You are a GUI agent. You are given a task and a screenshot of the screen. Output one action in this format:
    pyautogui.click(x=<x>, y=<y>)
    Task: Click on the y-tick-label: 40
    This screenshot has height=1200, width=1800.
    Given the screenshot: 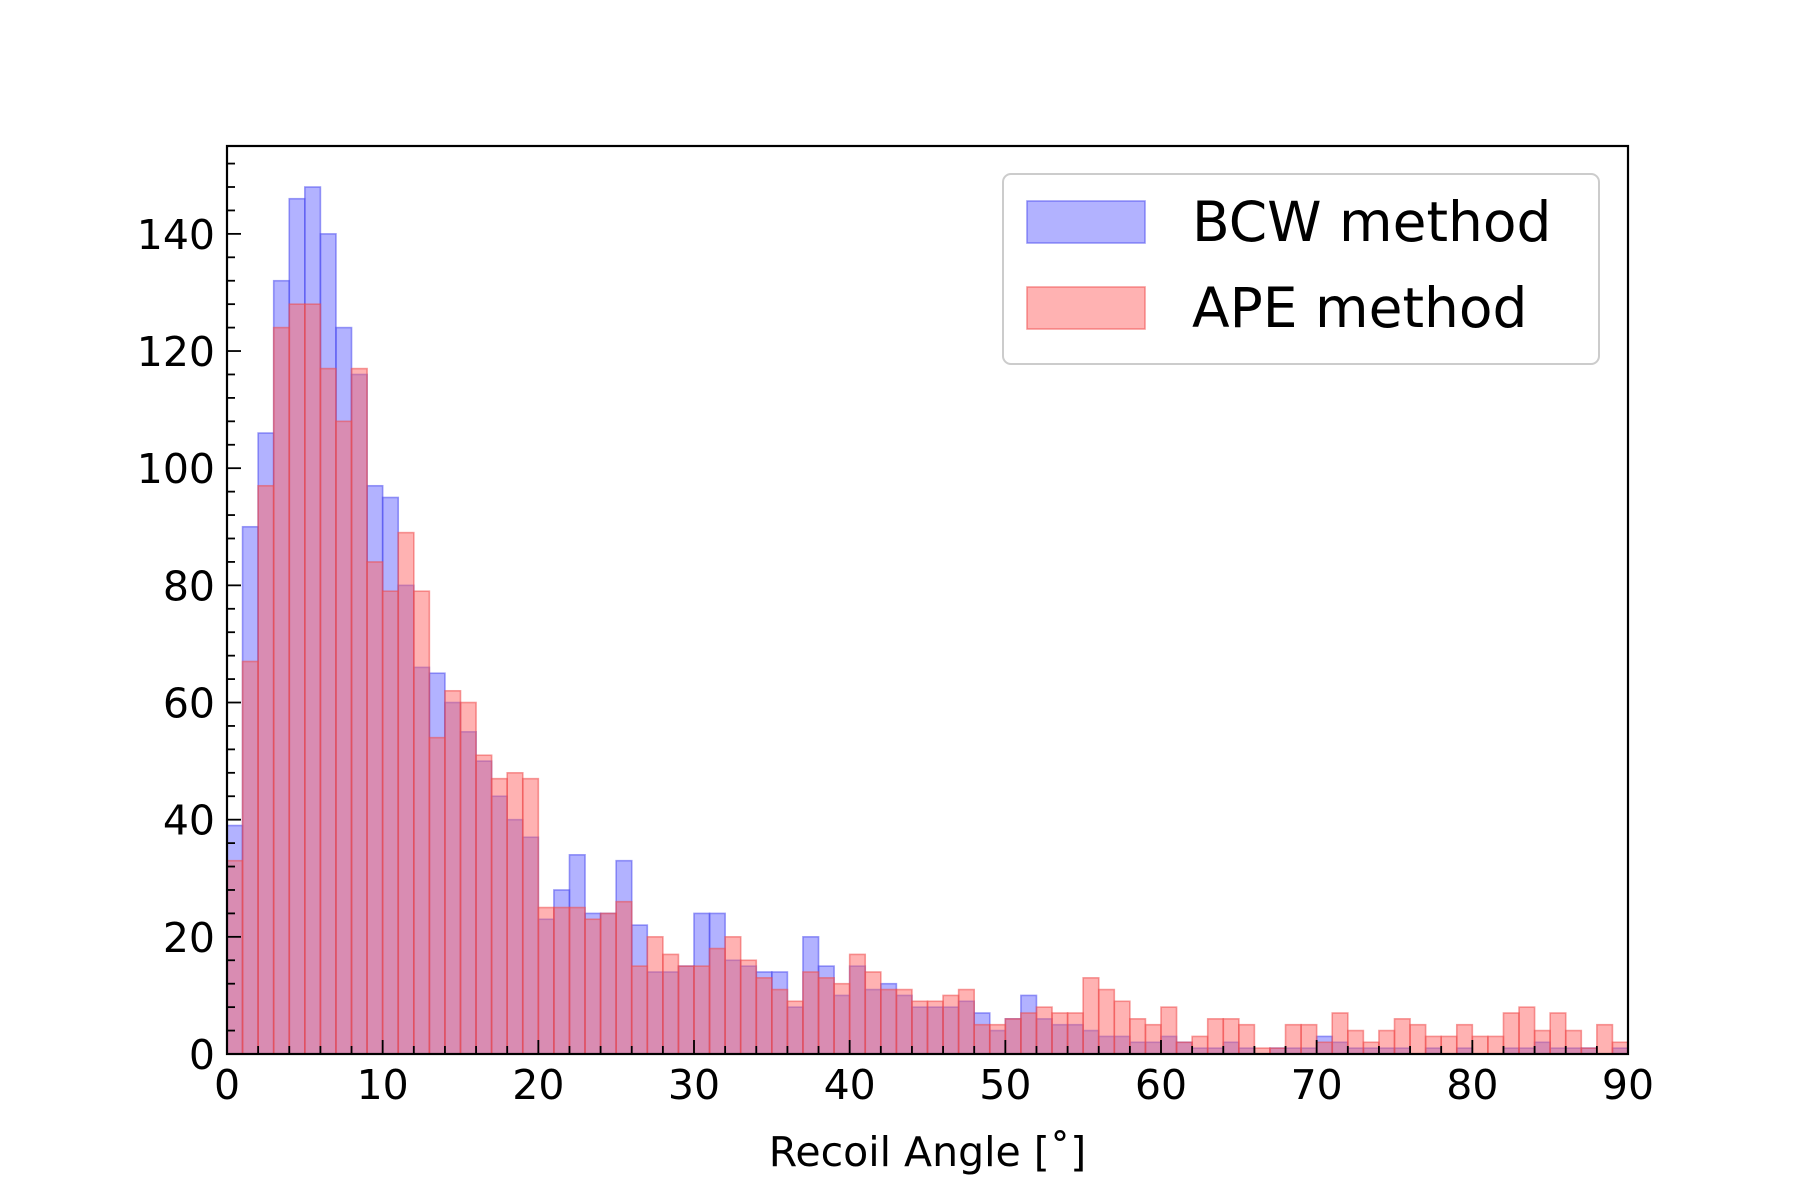 What is the action you would take?
    pyautogui.click(x=189, y=821)
    